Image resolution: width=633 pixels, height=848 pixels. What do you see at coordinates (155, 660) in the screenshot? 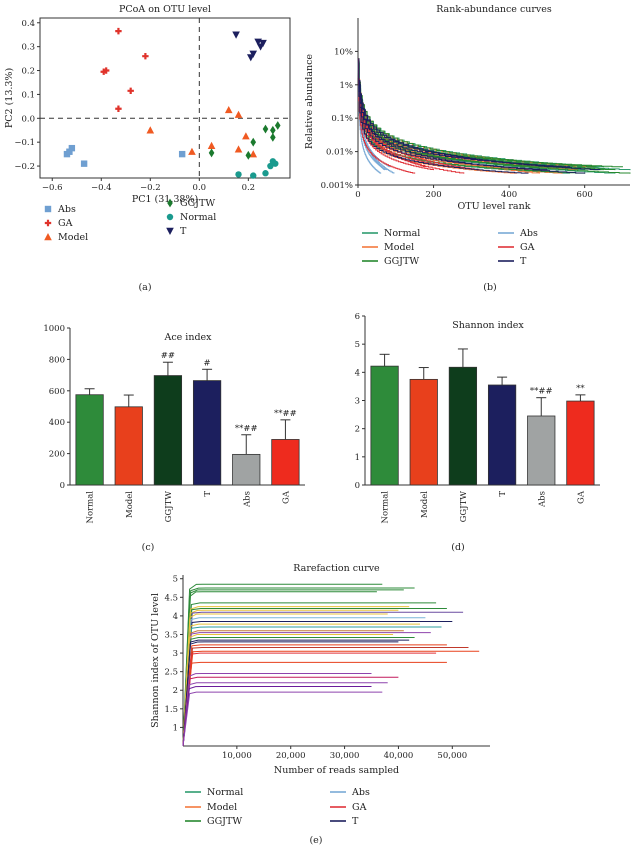
I see `y-axis-label: Shannon index of OTU level` at bounding box center [155, 660].